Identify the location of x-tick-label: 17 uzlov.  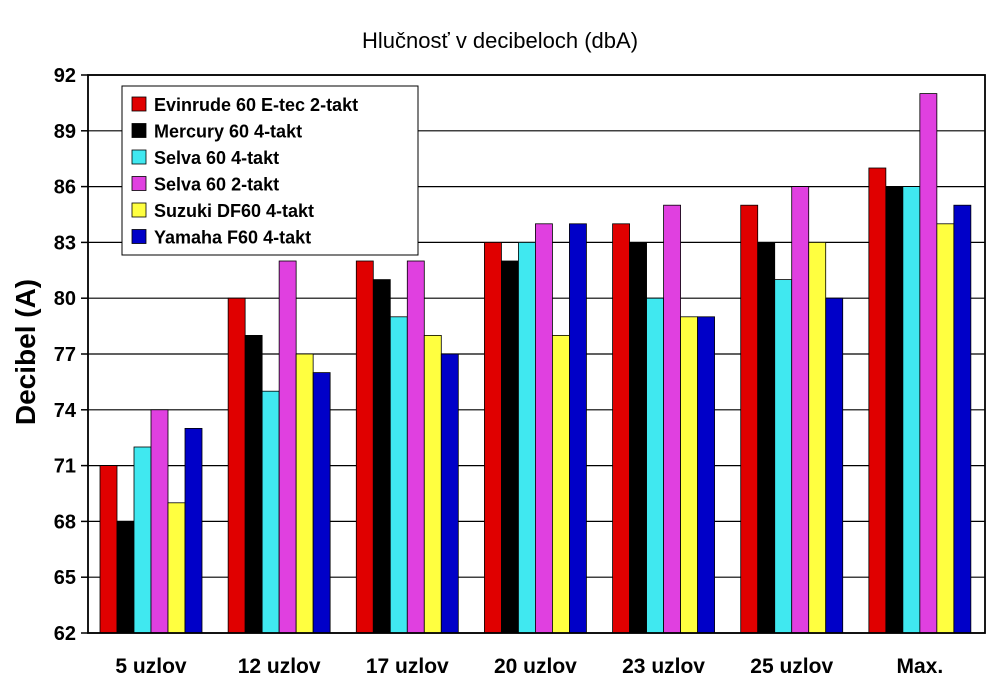
(407, 666).